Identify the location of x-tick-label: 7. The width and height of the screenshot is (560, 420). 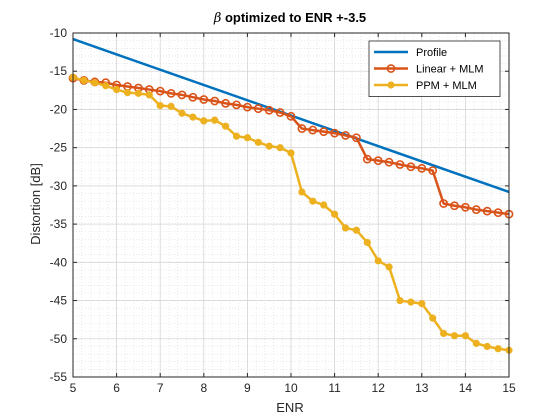
(160, 388).